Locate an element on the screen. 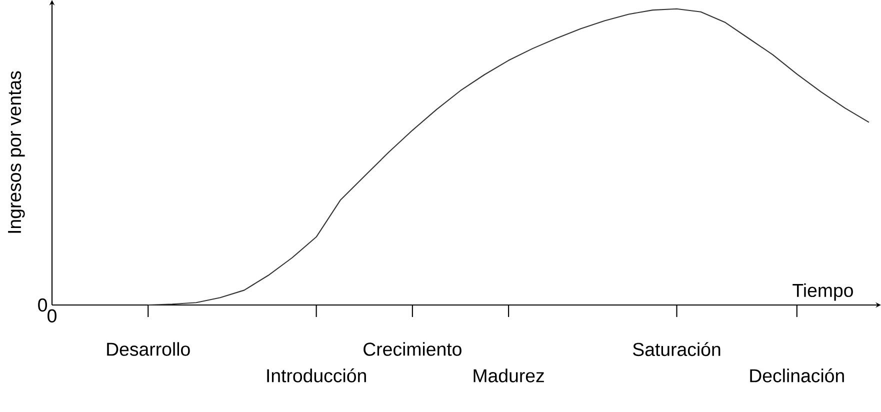  x-tick-label: Madurez is located at coordinates (509, 375).